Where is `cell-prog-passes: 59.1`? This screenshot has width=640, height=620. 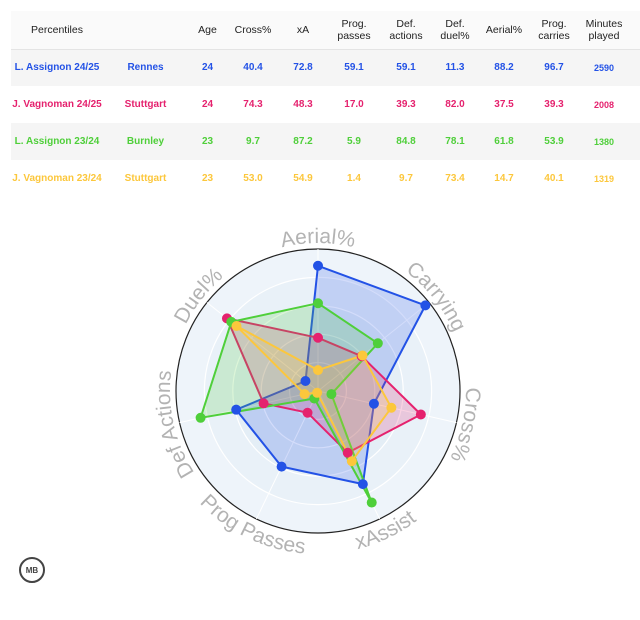 cell-prog-passes: 59.1 is located at coordinates (354, 68).